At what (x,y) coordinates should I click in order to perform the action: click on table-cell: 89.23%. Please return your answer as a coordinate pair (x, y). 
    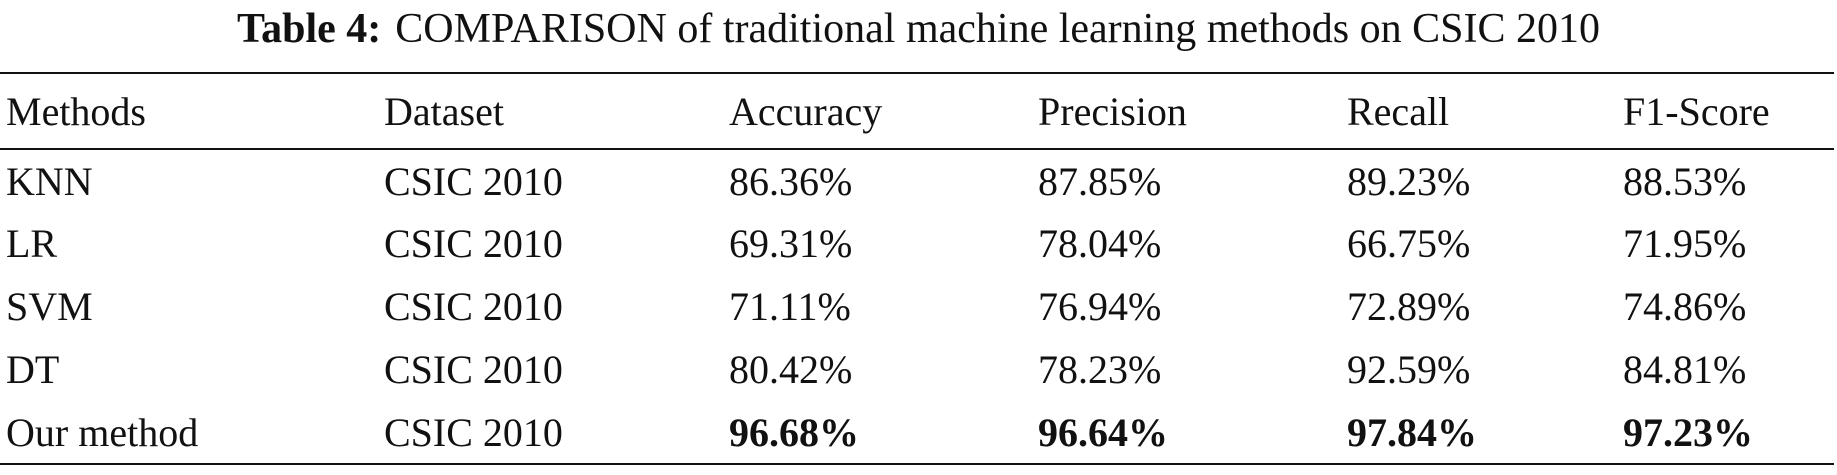
    Looking at the image, I should click on (1409, 181).